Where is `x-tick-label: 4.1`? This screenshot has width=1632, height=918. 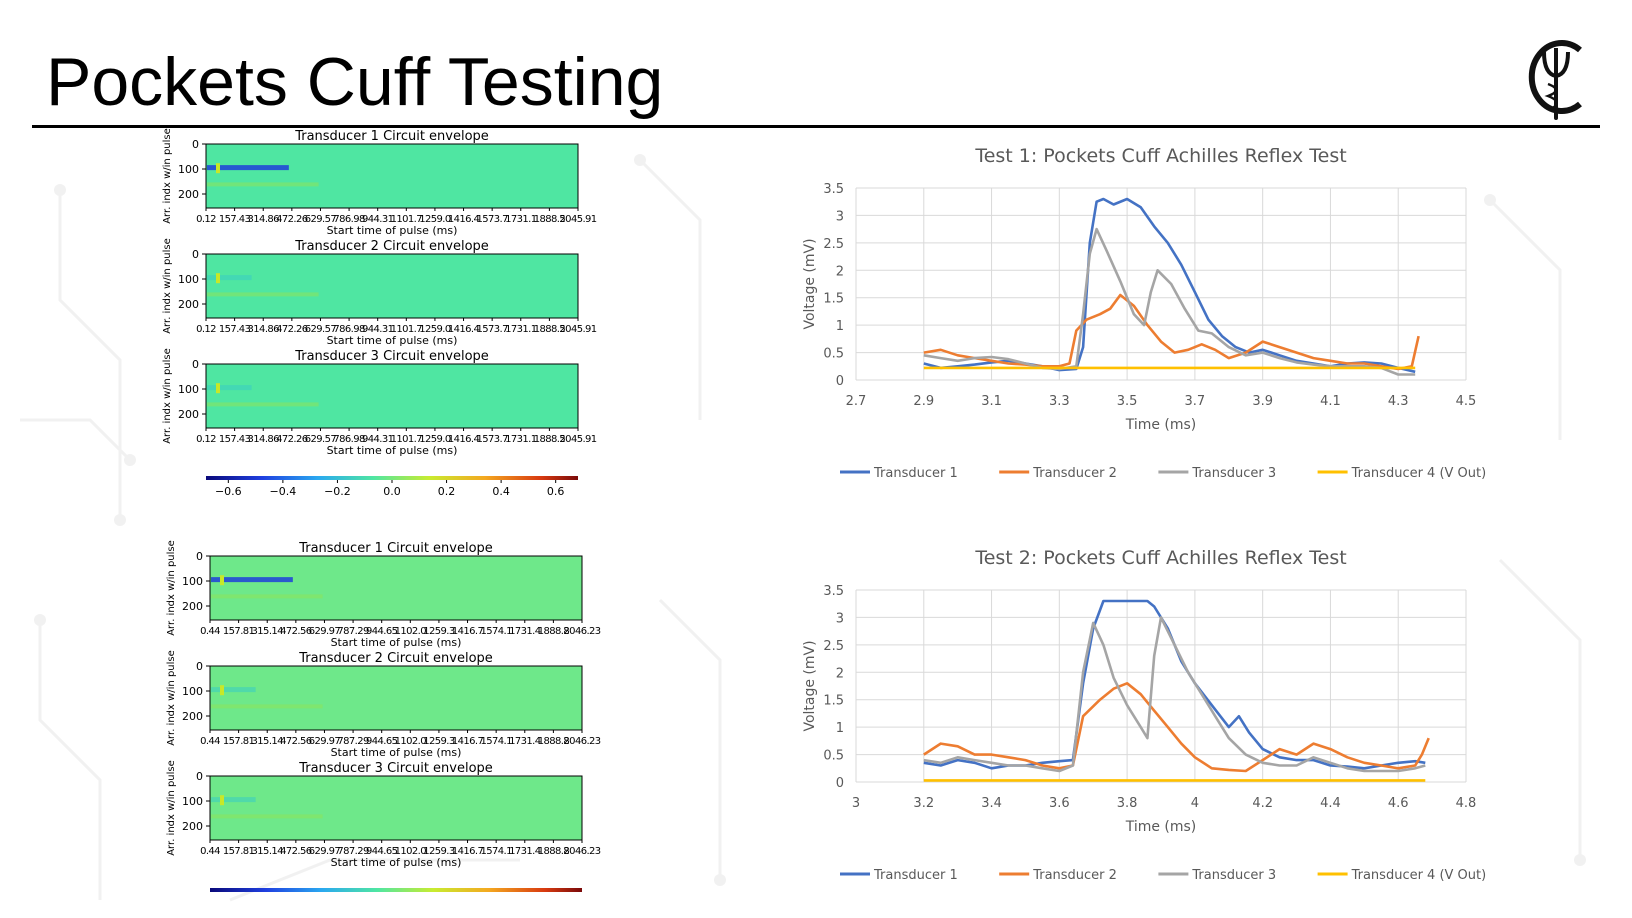 x-tick-label: 4.1 is located at coordinates (1330, 401).